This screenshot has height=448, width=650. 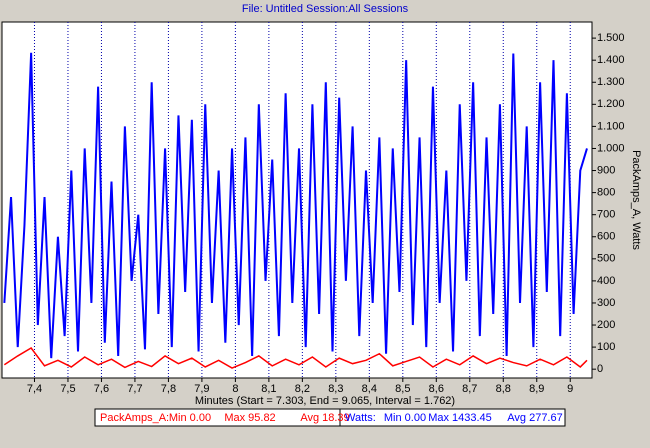 What do you see at coordinates (606, 215) in the screenshot?
I see `y-tick-label: 700` at bounding box center [606, 215].